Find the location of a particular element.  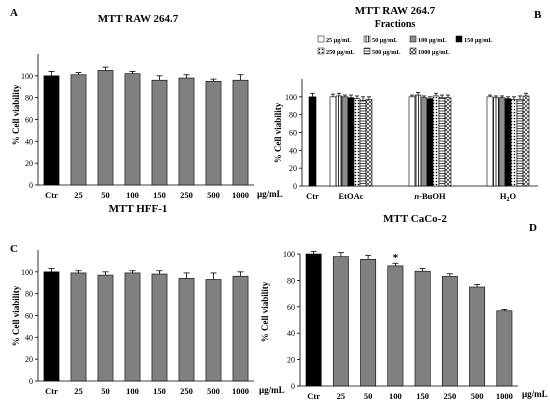

legend-label: 500 µg/mL is located at coordinates (386, 52).